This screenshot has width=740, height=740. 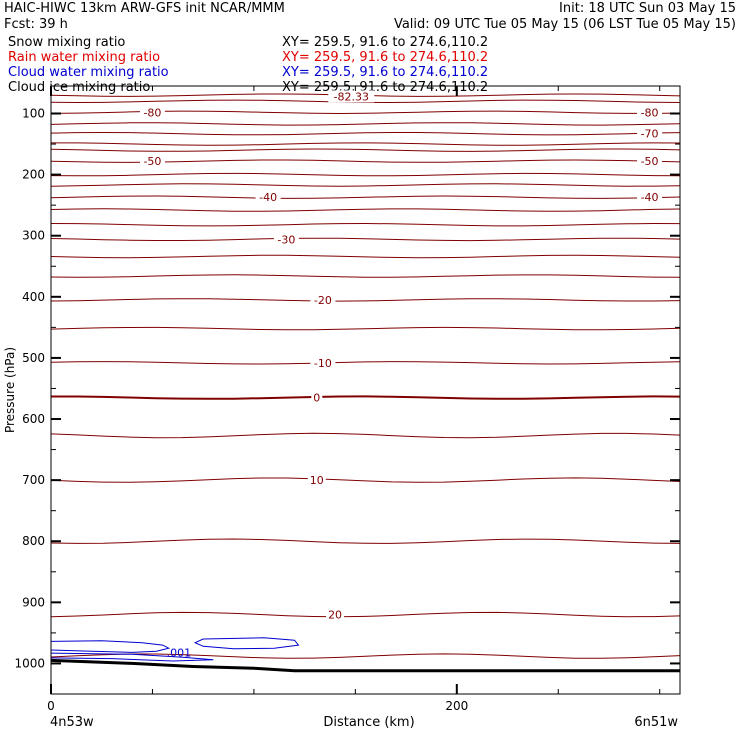 I want to click on y-axis-label: Pressure (hPa), so click(x=10, y=390).